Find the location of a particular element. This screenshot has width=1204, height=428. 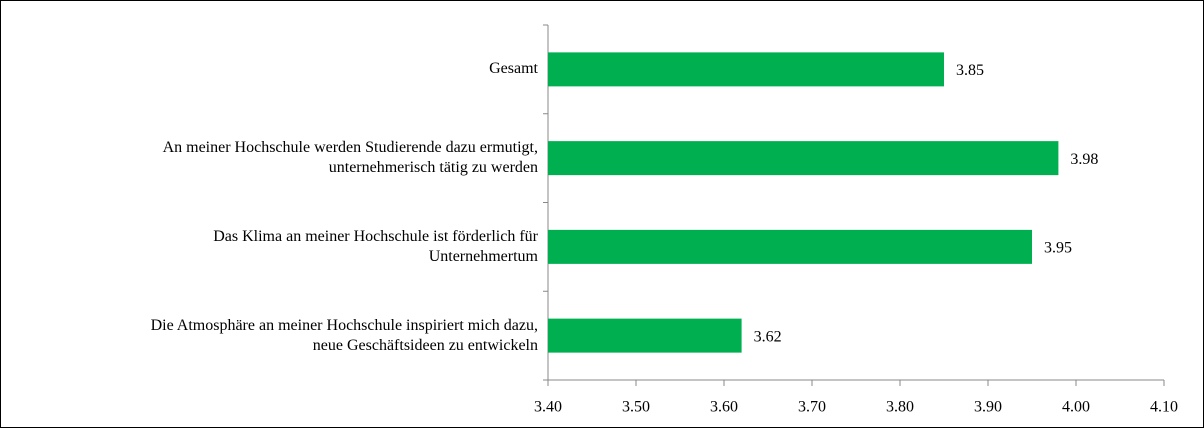

value-label: 3.98 is located at coordinates (1084, 159).